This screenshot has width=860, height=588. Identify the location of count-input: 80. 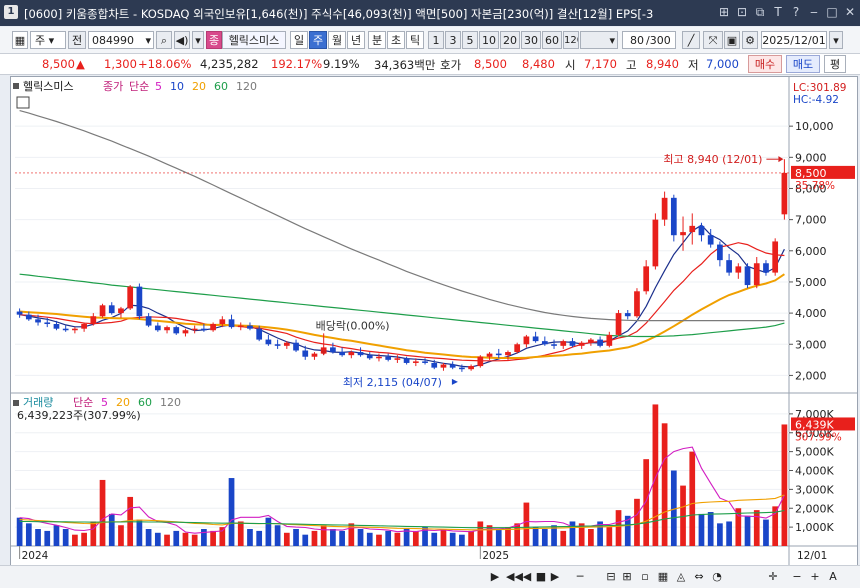
(634, 40).